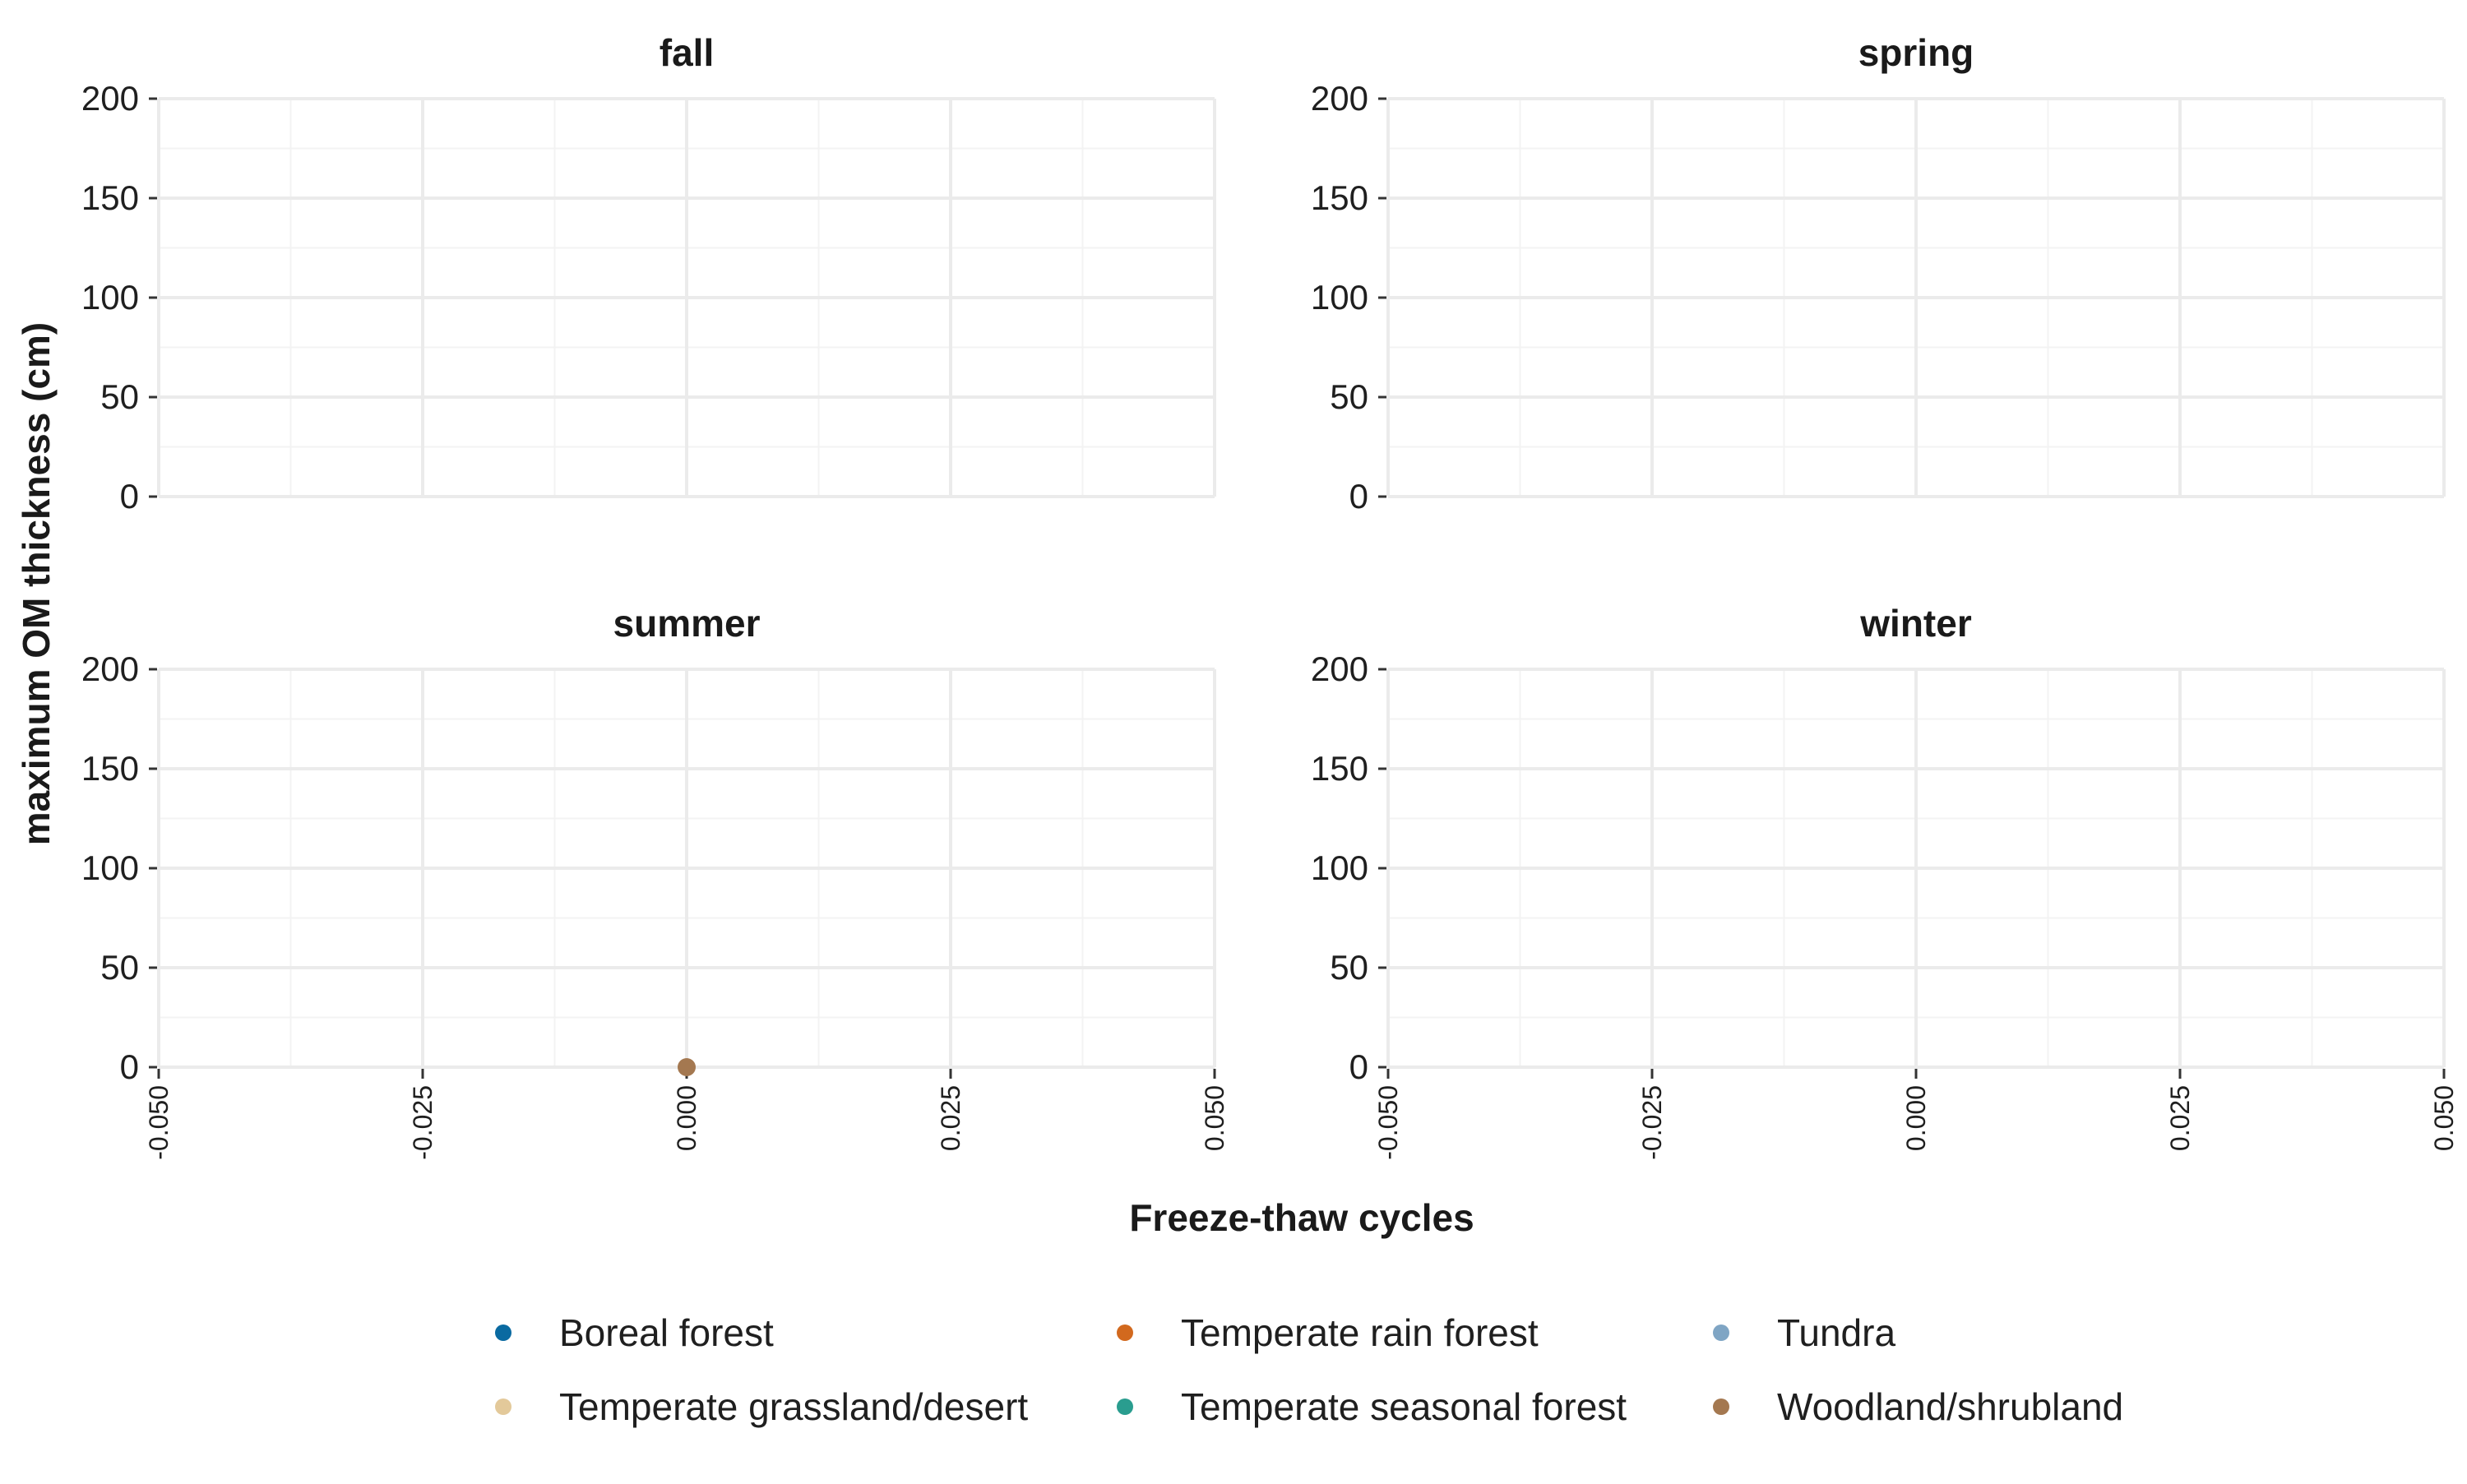 The height and width of the screenshot is (1484, 2467). I want to click on legend-label: Temperate rain forest, so click(1360, 1333).